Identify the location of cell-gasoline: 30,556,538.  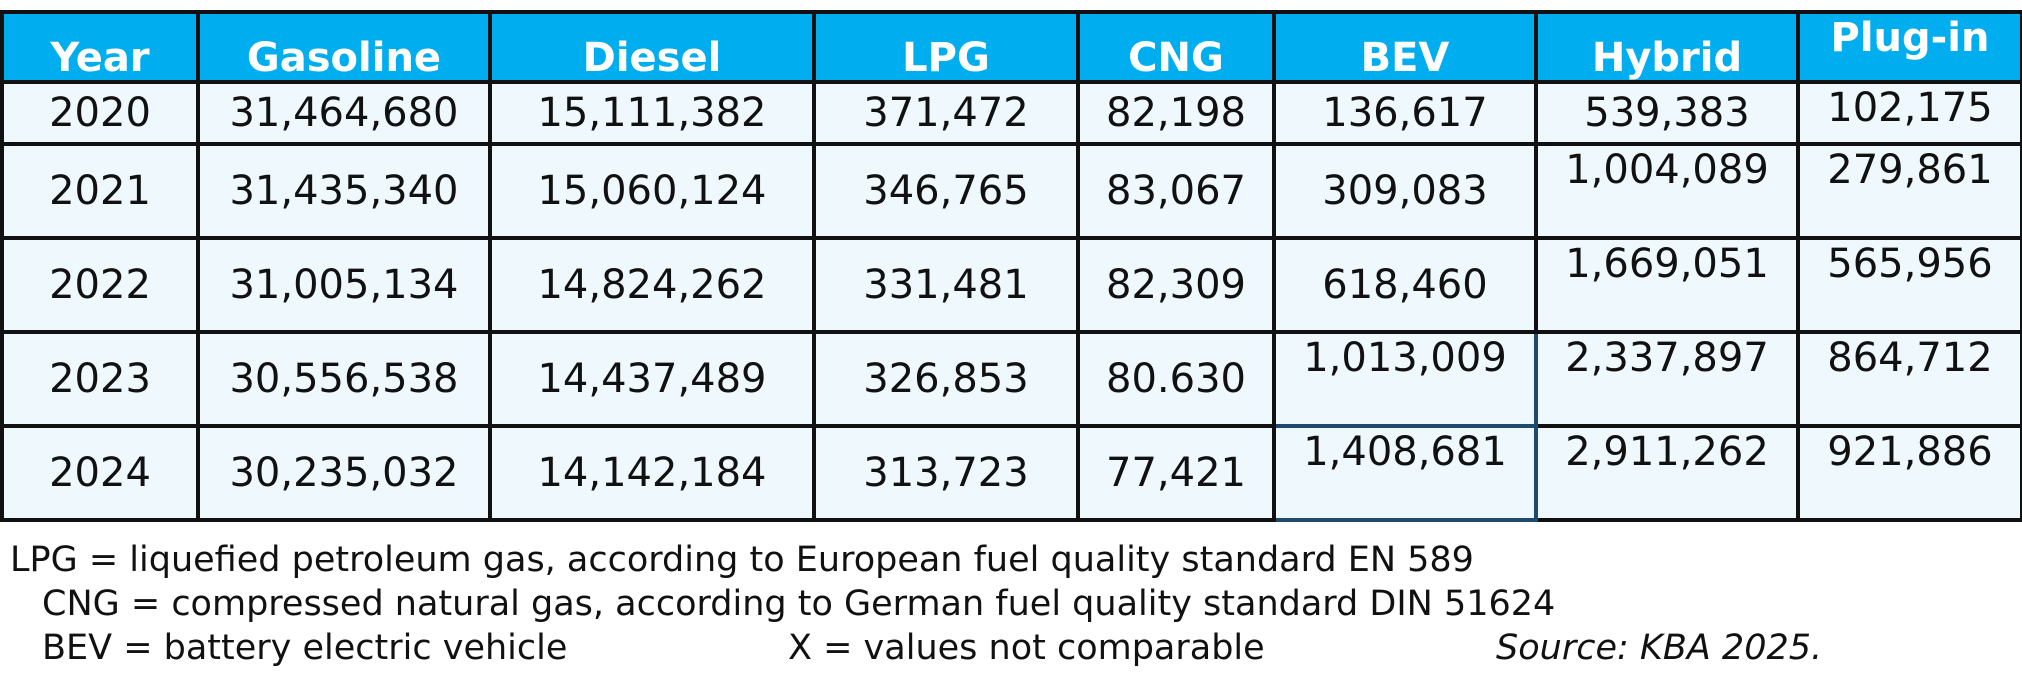
(344, 379).